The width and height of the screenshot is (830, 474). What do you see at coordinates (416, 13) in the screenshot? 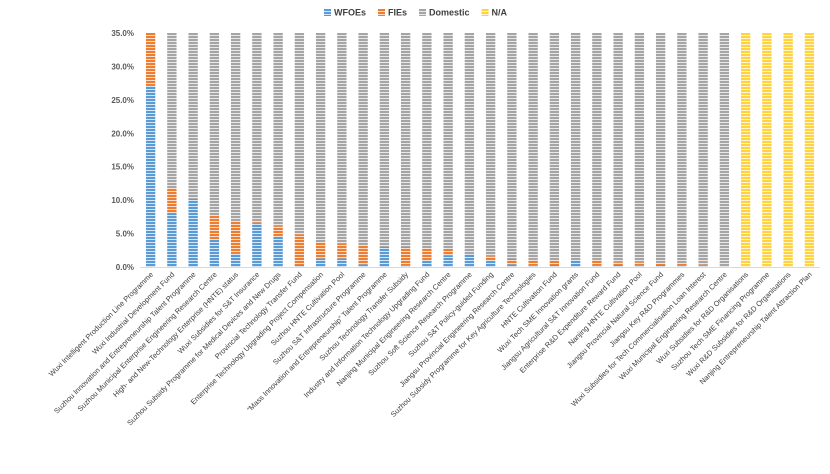
I see `legend: WFOEs FIEs Domestic N/A` at bounding box center [416, 13].